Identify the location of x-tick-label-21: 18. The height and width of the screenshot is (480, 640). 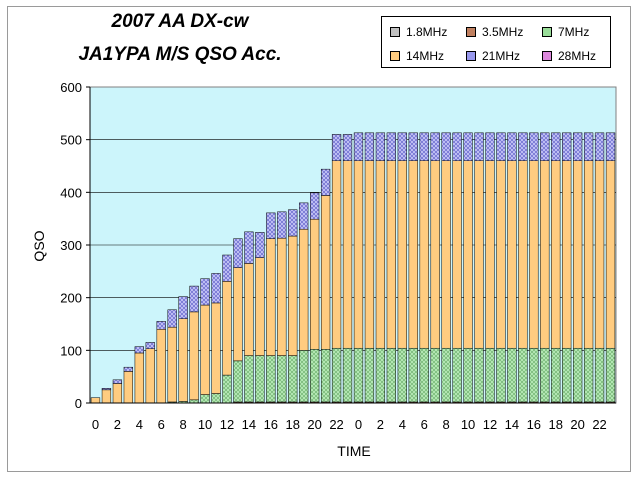
(555, 424).